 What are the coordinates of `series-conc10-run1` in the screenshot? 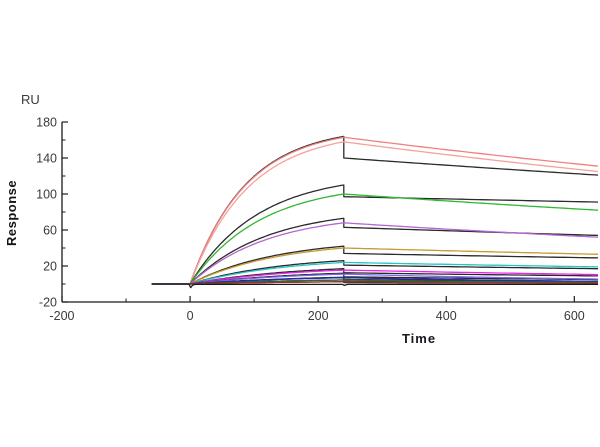 It's located at (374, 283).